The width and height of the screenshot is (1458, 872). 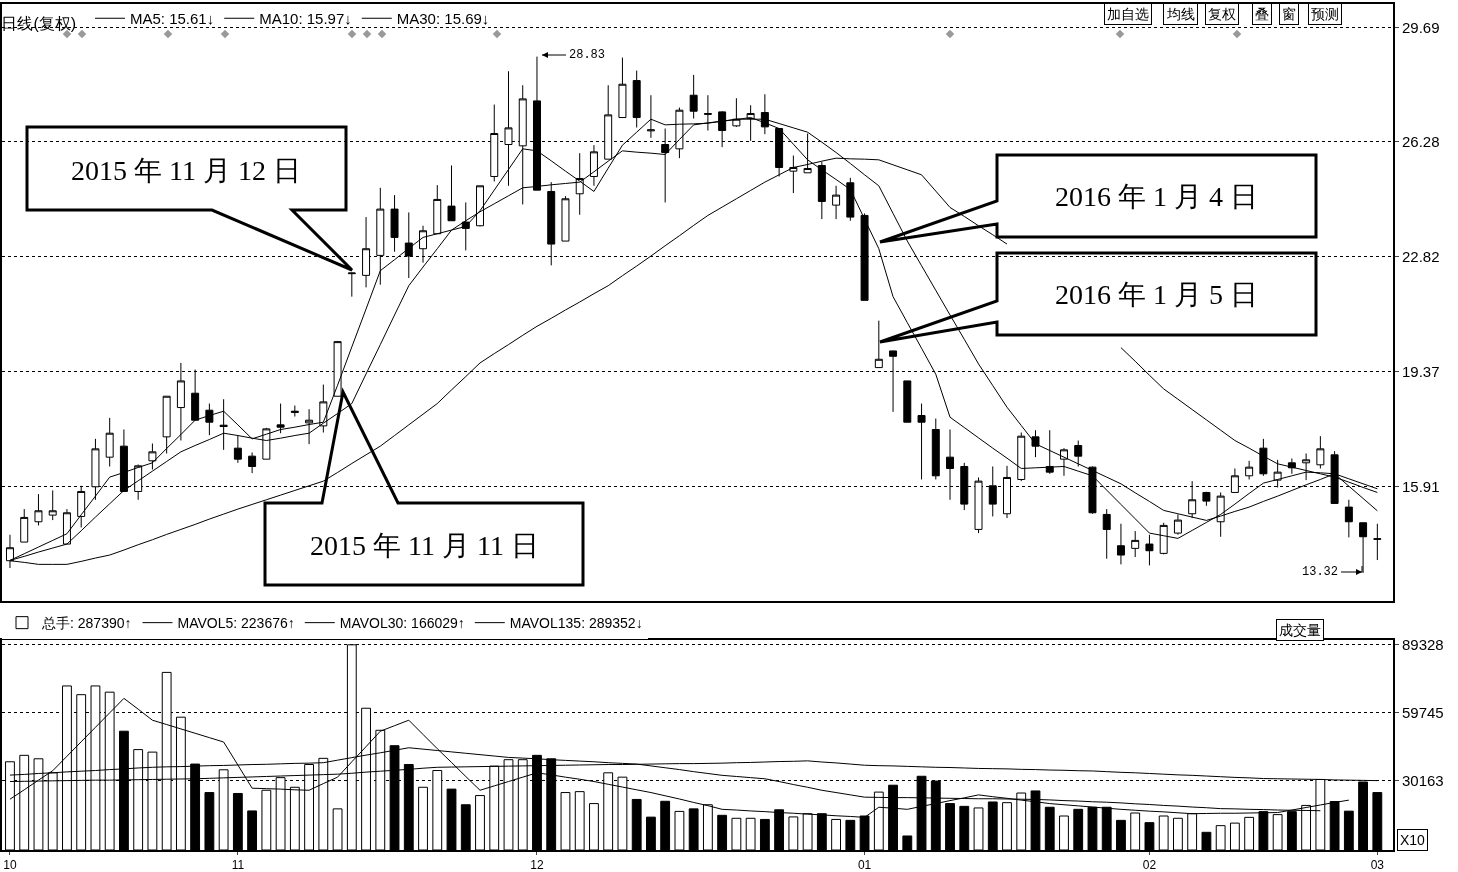 I want to click on text: 成交量, so click(x=1300, y=630).